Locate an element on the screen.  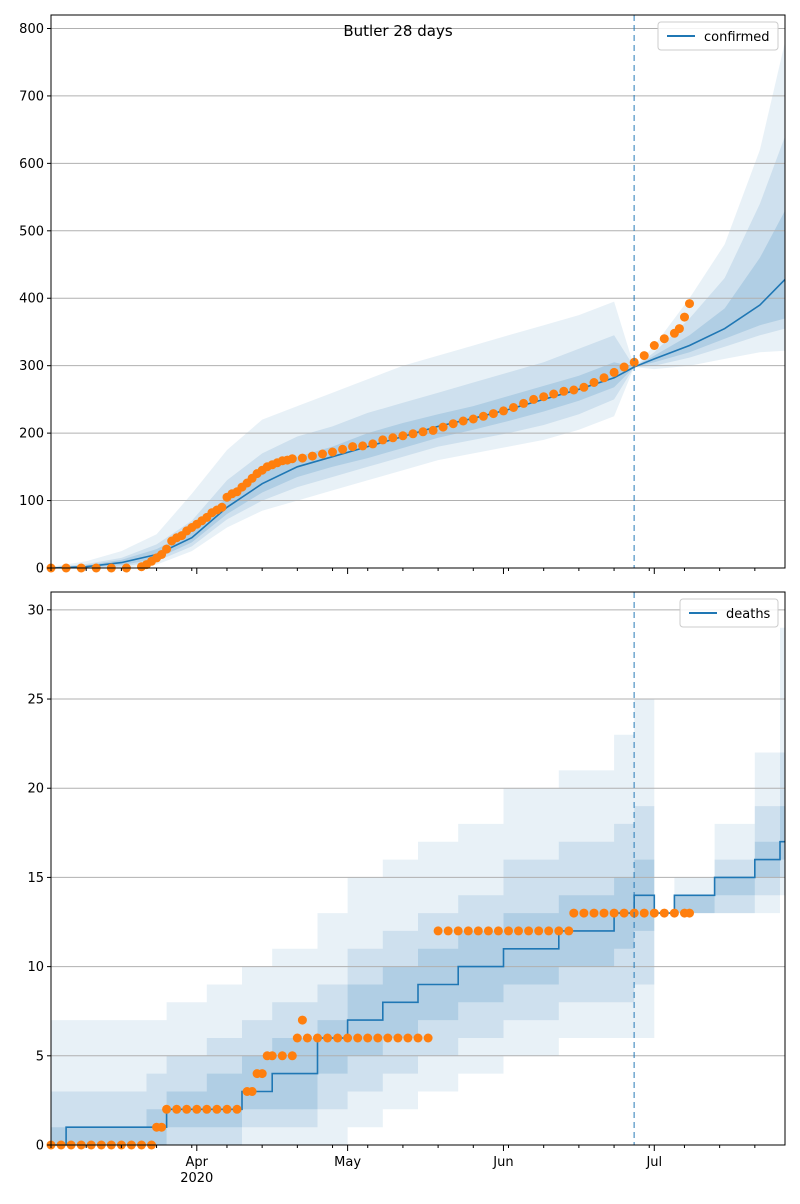
confirmed-ytick-label: 400 is located at coordinates (31, 299).